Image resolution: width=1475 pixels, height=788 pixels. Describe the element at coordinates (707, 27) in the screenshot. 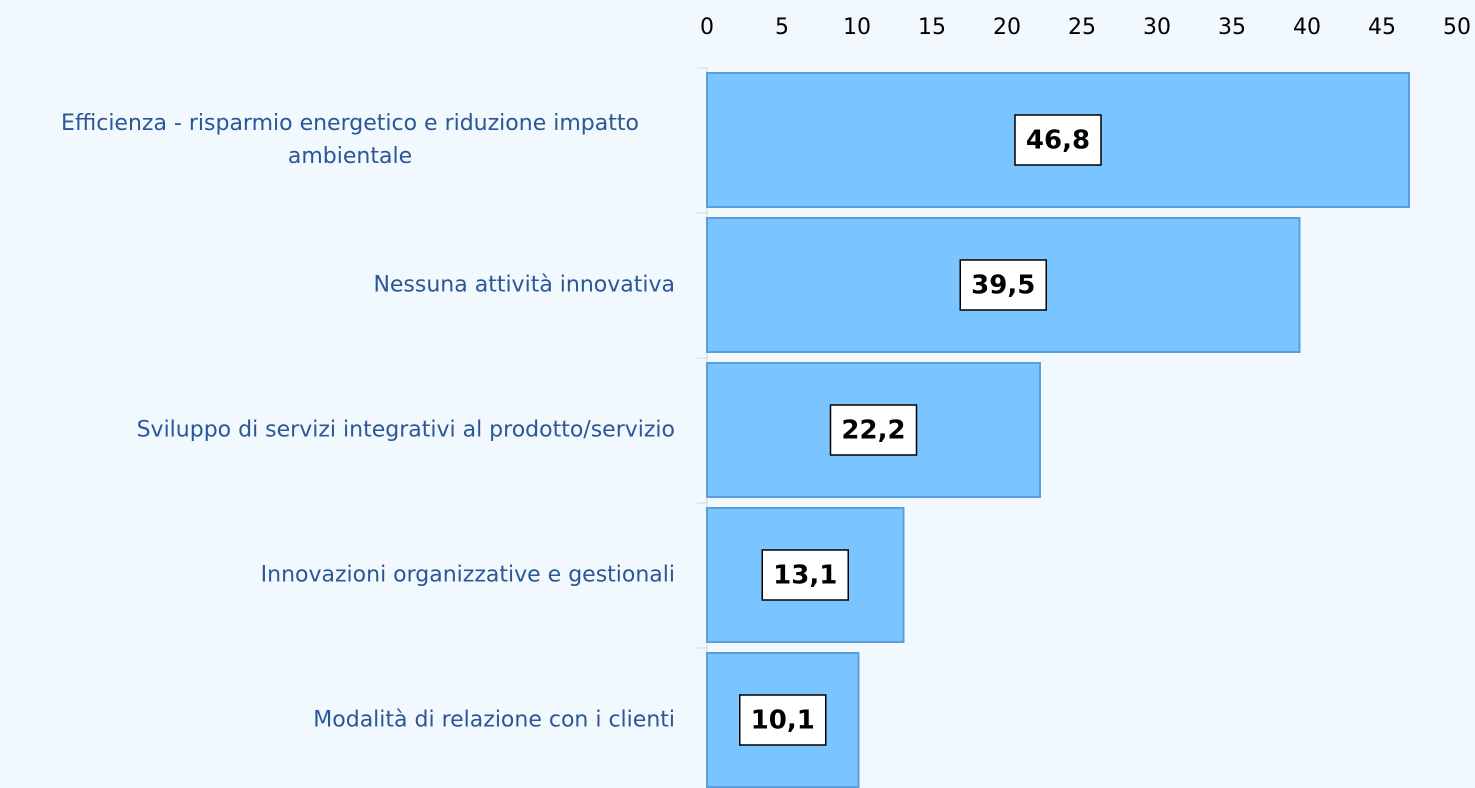

I see `x-tick-label: 0` at that location.